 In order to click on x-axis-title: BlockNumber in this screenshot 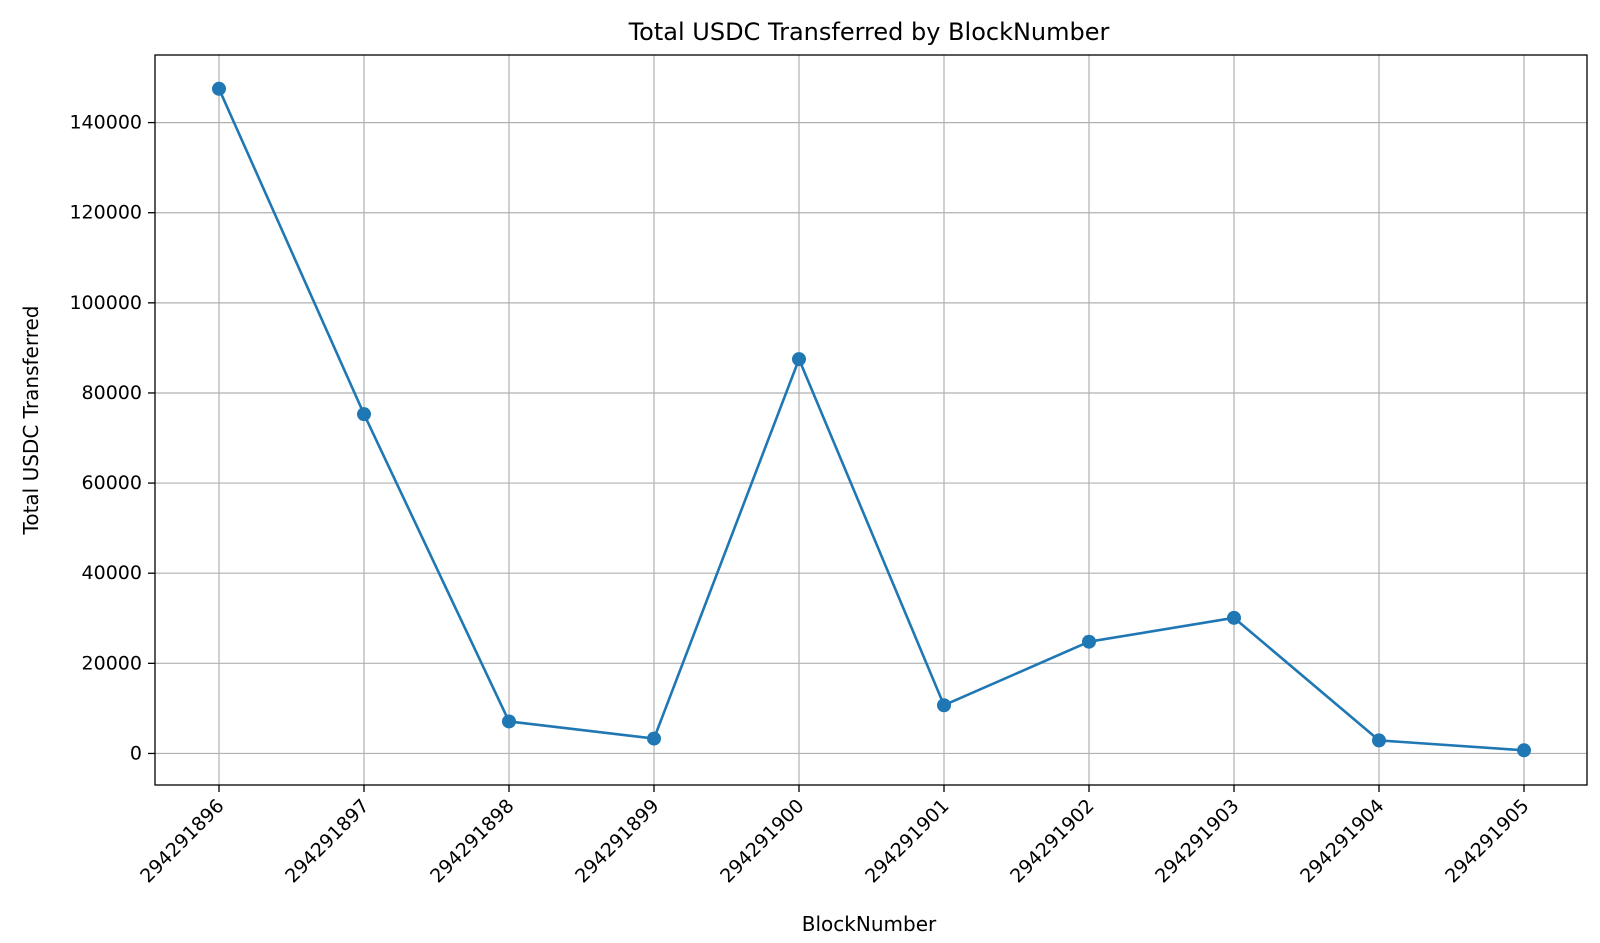, I will do `click(869, 924)`.